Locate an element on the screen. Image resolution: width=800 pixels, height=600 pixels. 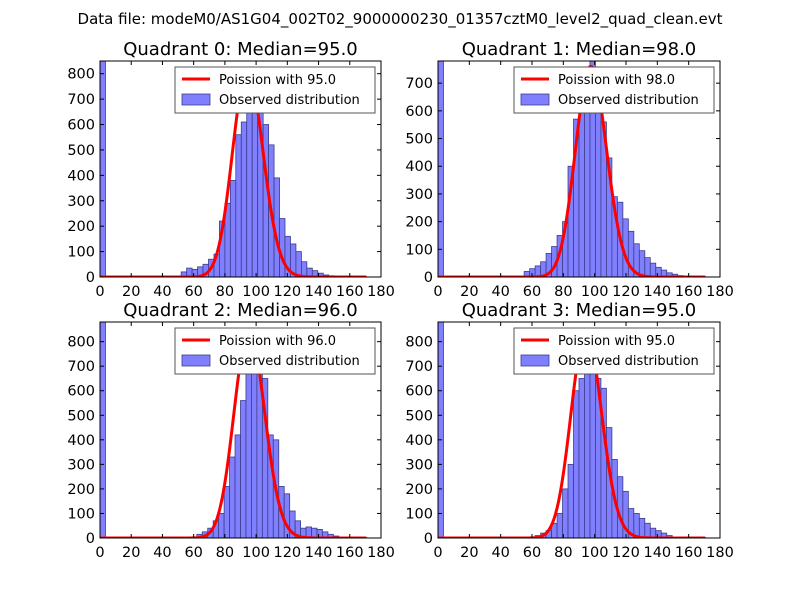
subplot-title: Quadrant 0: Median=95.0 is located at coordinates (240, 49).